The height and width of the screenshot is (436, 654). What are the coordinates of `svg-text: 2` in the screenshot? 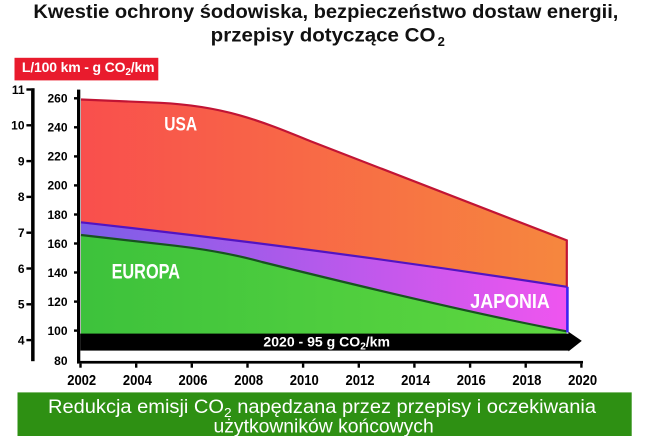 It's located at (441, 41).